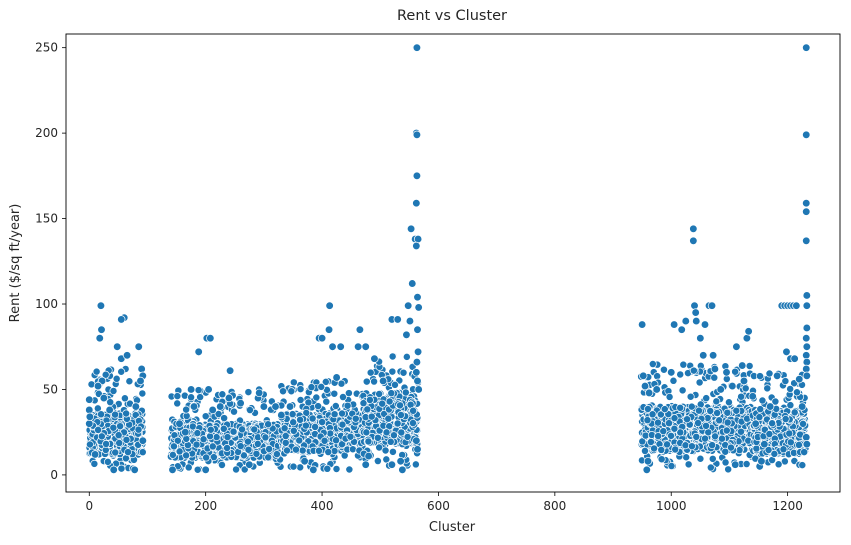 Image resolution: width=851 pixels, height=545 pixels. What do you see at coordinates (438, 506) in the screenshot?
I see `x-tick-label: 600` at bounding box center [438, 506].